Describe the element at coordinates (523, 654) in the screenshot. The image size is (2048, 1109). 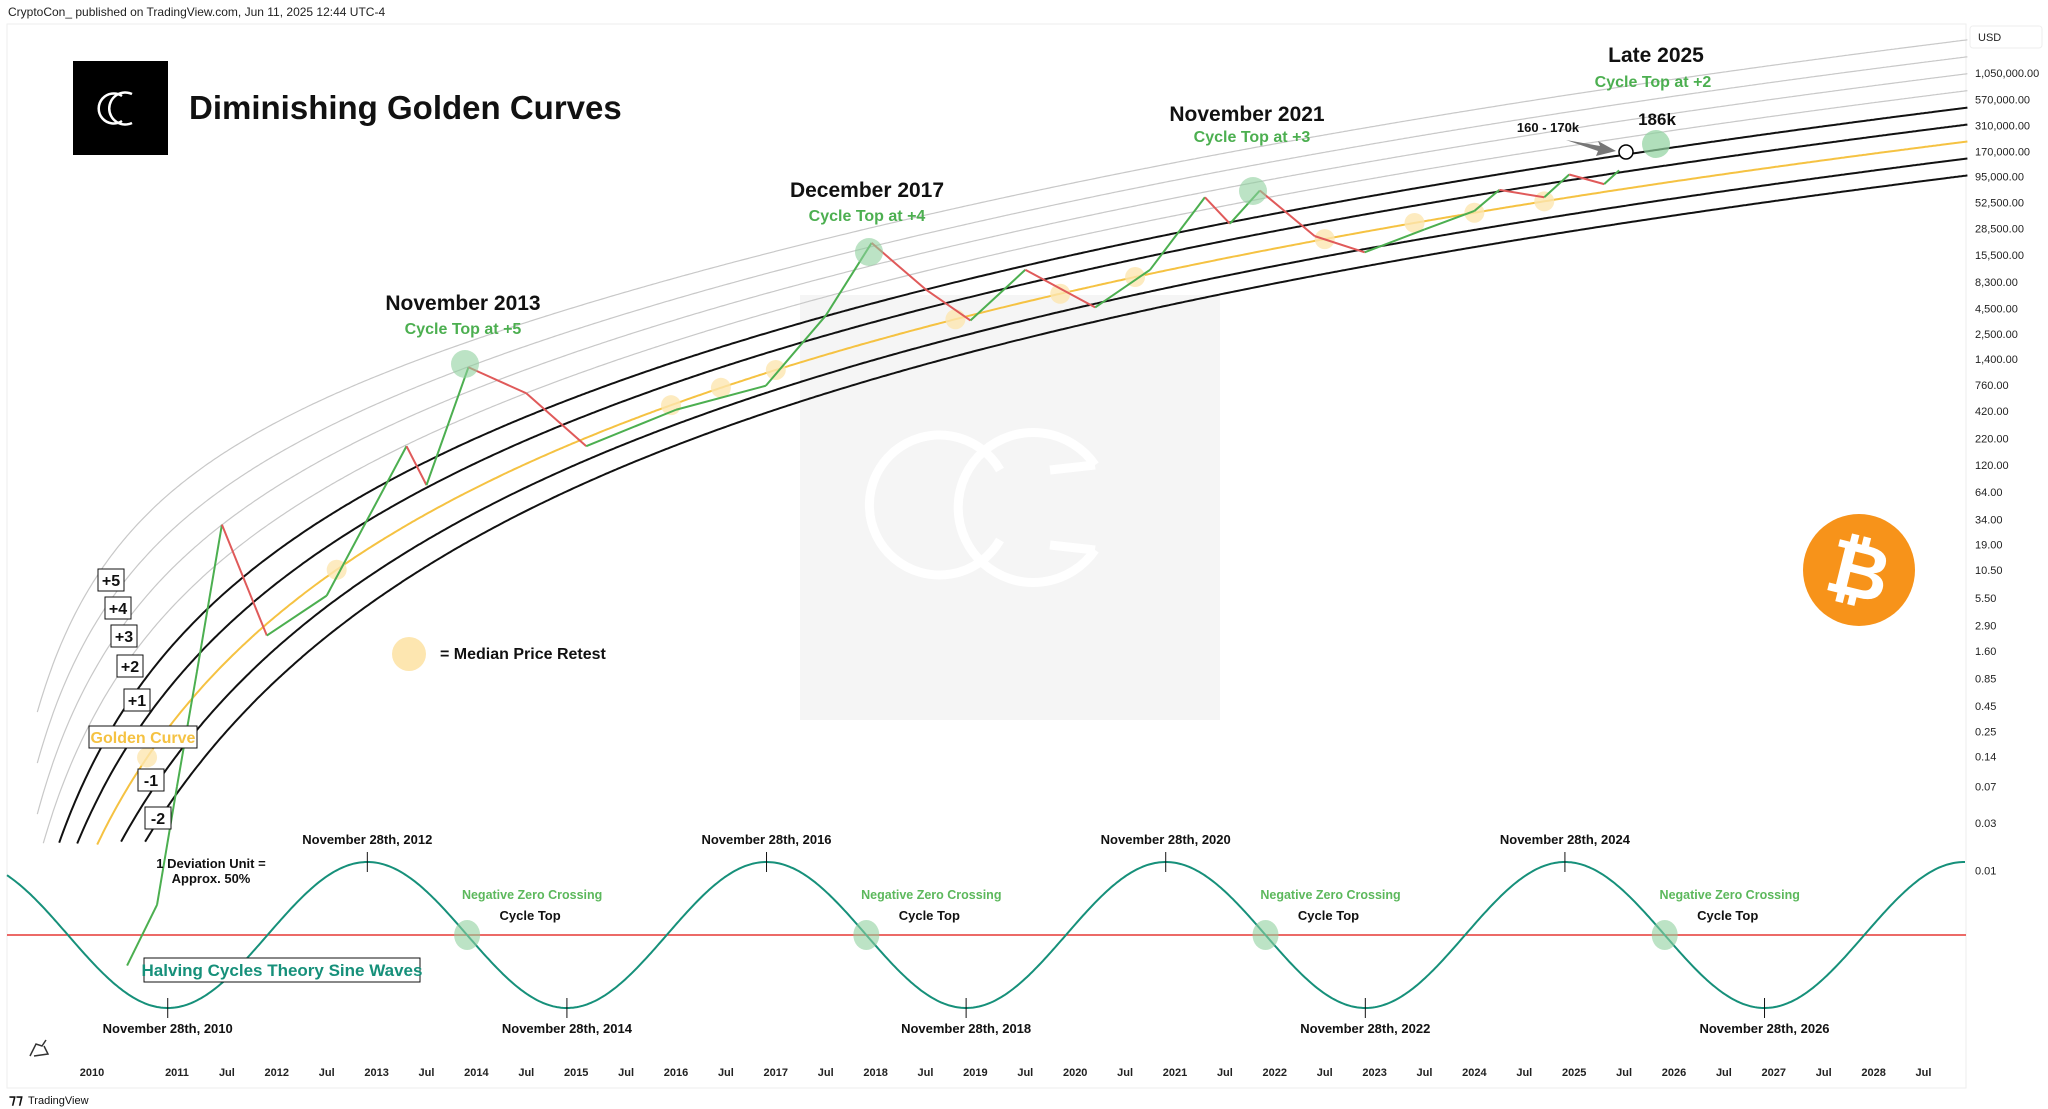
I see `median-legend-label: = Median Price Retest` at that location.